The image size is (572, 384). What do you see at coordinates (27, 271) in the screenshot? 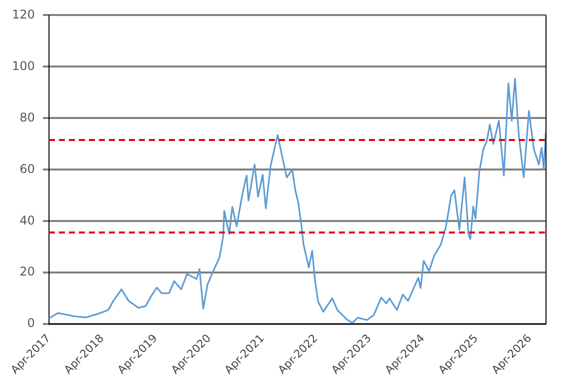
I see `y-tick-label: 20` at bounding box center [27, 271].